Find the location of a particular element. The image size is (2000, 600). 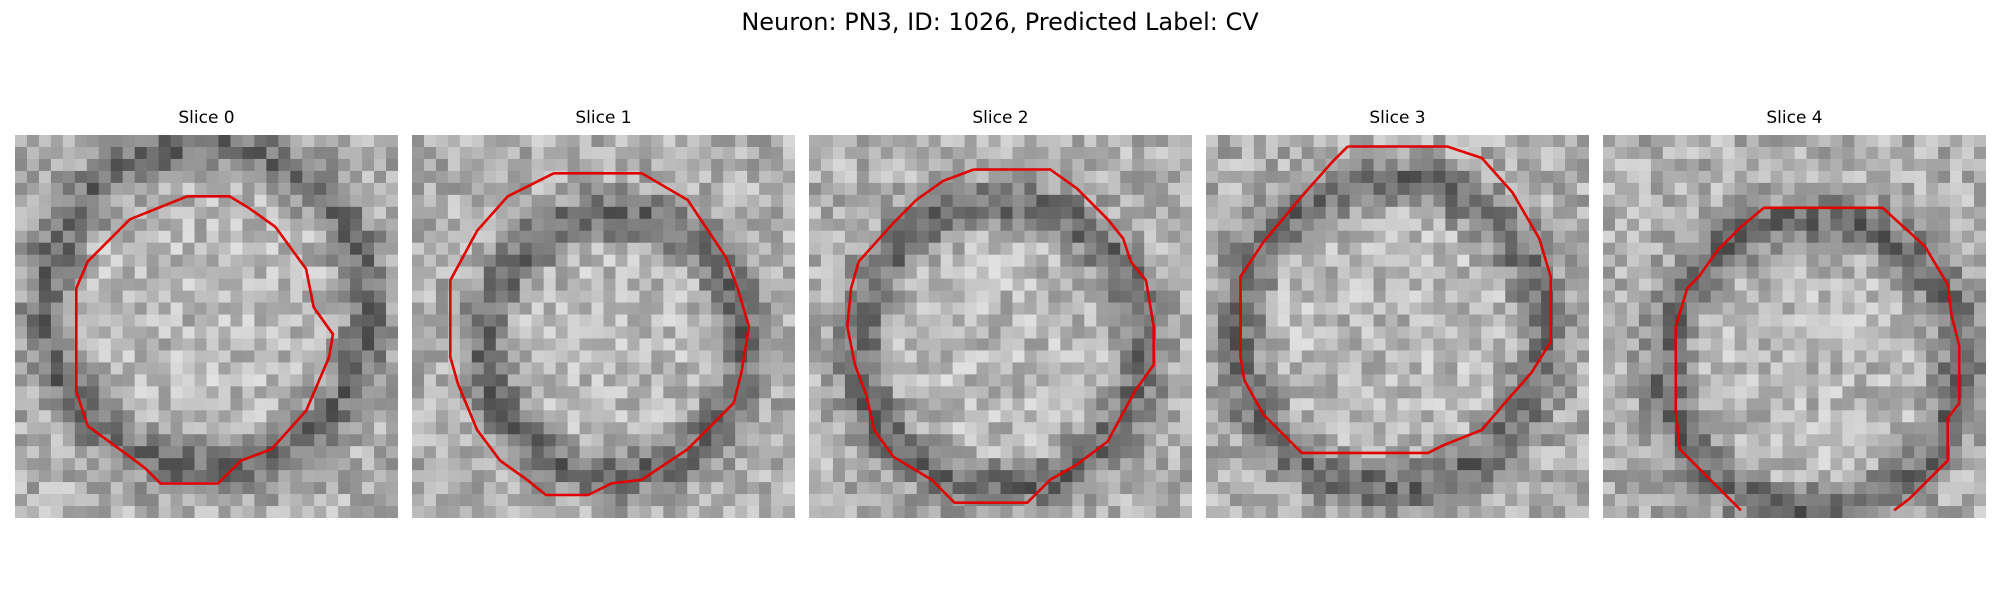

slice-title: Slice 0 is located at coordinates (206, 118).